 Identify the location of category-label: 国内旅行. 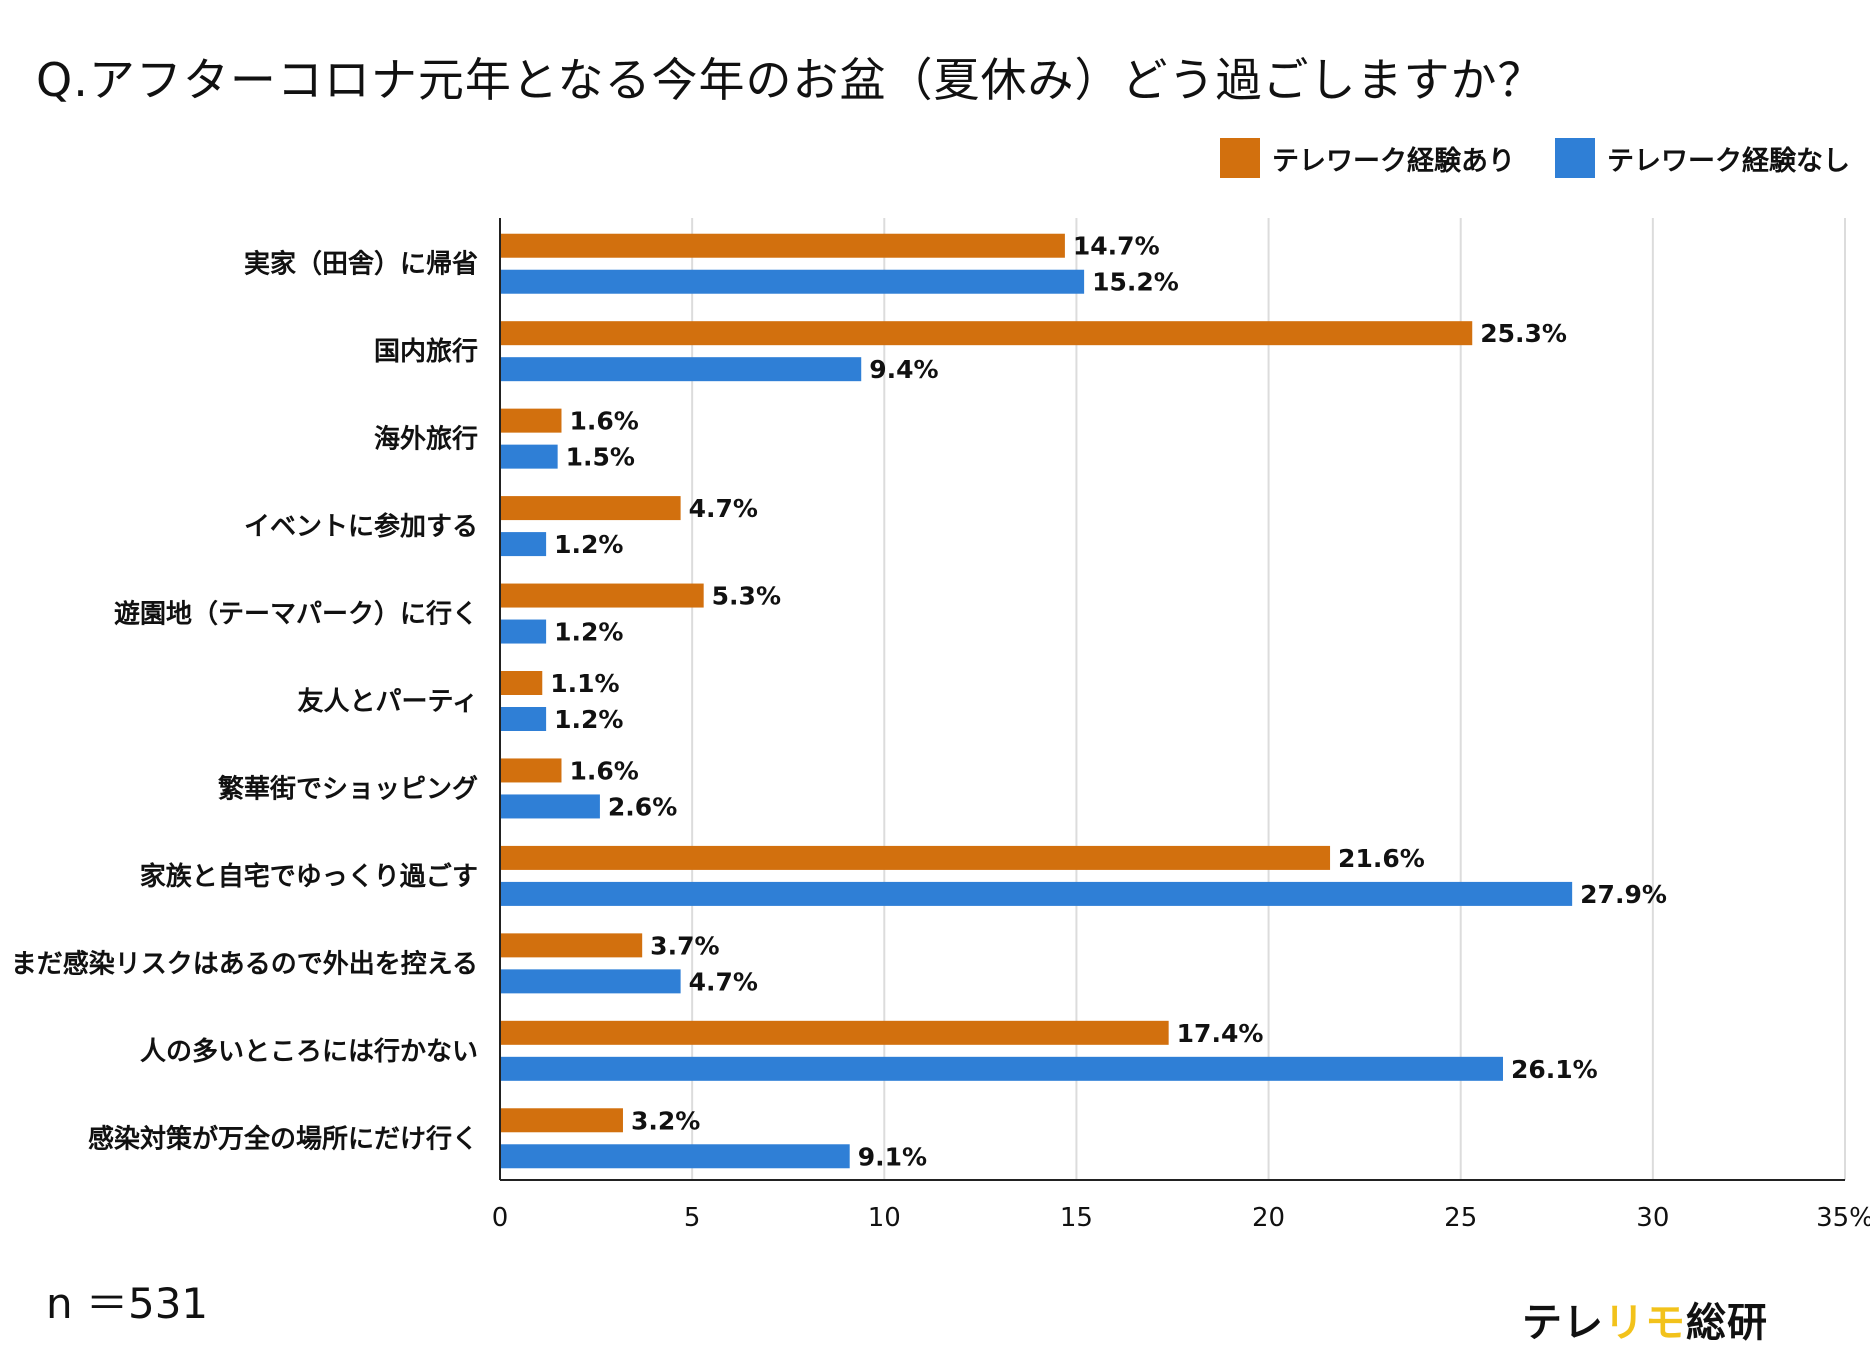
(426, 351).